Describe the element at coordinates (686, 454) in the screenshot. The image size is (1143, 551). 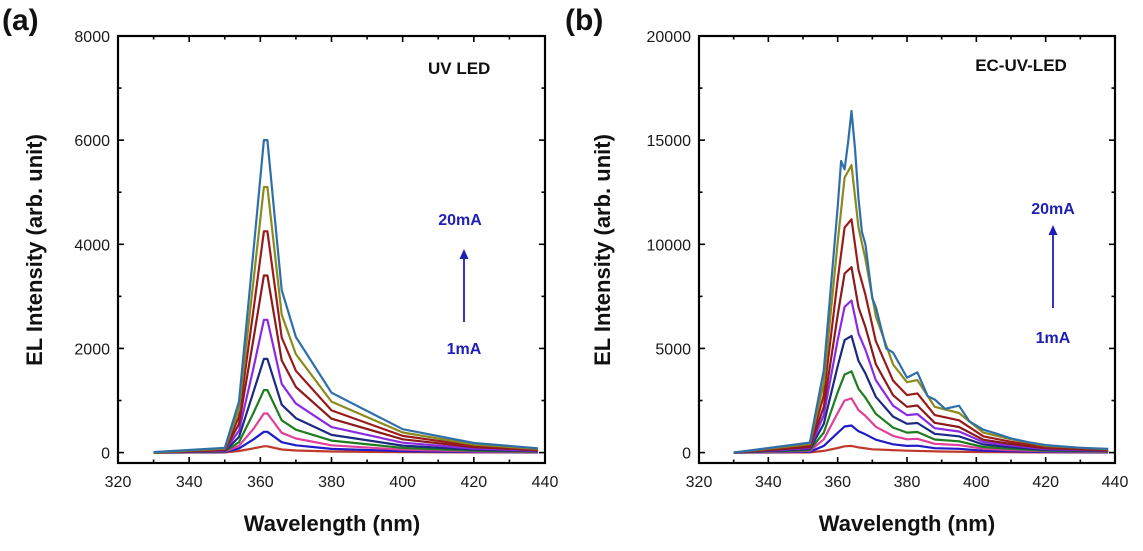
I see `panel-b-y-tick-label: 0` at that location.